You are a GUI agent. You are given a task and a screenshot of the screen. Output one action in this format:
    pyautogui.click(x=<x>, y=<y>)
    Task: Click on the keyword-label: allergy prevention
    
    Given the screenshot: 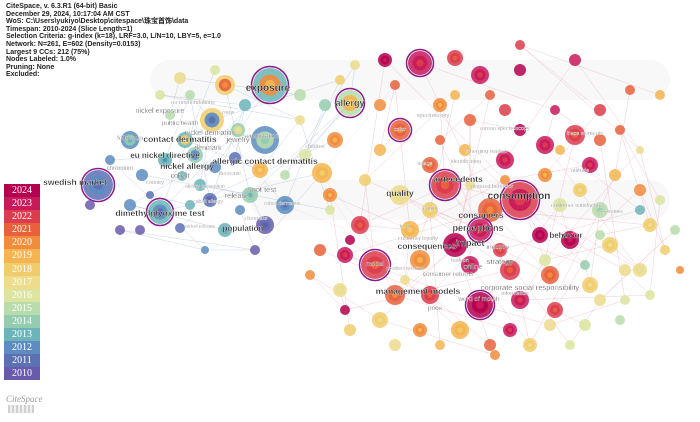 What is the action you would take?
    pyautogui.click(x=205, y=187)
    